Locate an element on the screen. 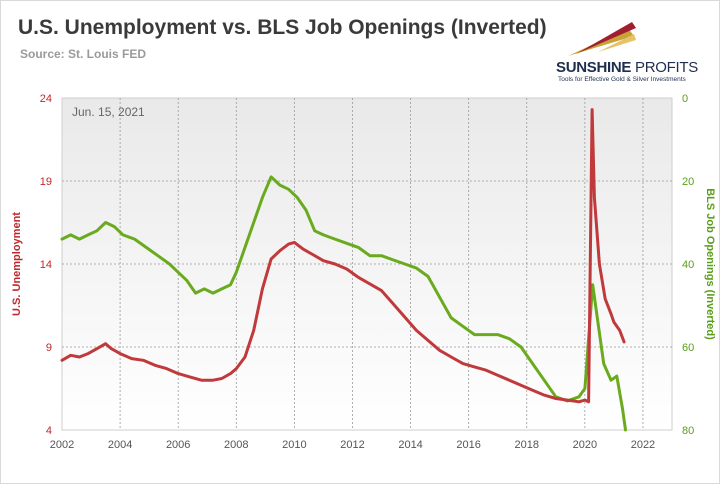 The width and height of the screenshot is (720, 484). y-right-tick-label: 40 is located at coordinates (688, 265).